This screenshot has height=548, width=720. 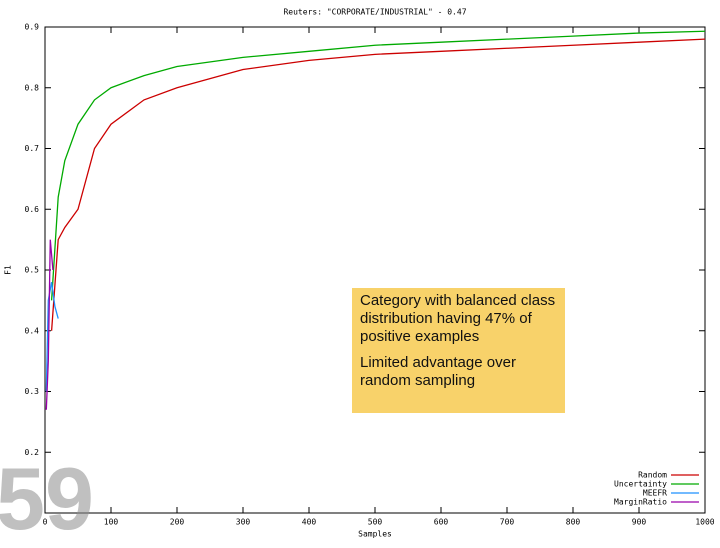 What do you see at coordinates (177, 522) in the screenshot?
I see `x-tick-label: 200` at bounding box center [177, 522].